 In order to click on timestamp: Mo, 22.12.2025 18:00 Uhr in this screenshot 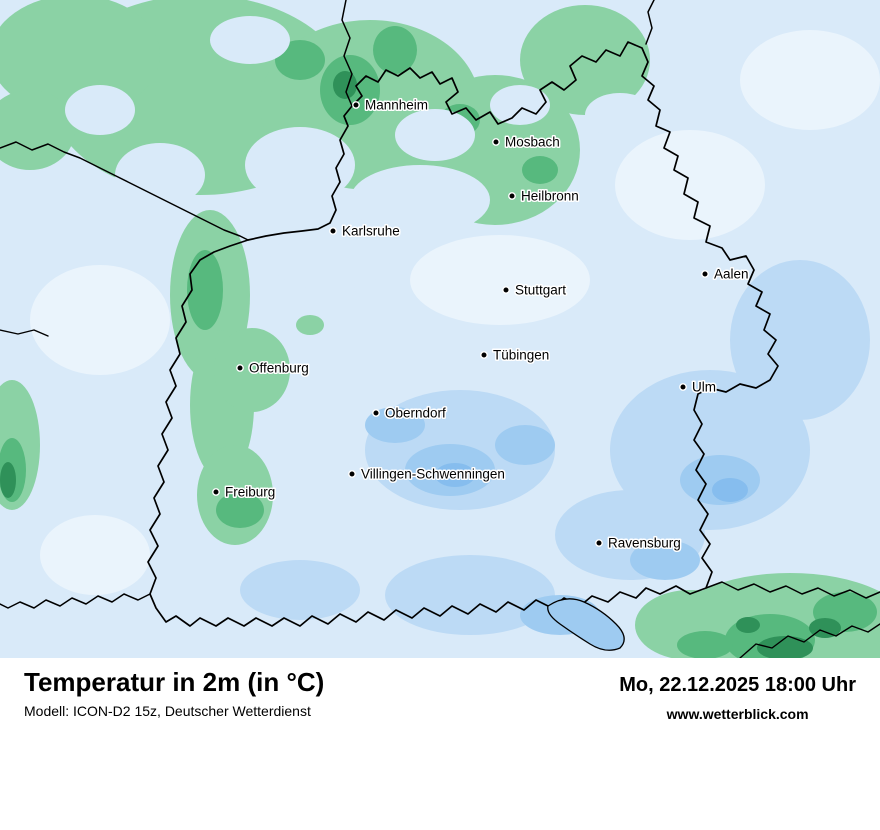, I will do `click(737, 685)`.